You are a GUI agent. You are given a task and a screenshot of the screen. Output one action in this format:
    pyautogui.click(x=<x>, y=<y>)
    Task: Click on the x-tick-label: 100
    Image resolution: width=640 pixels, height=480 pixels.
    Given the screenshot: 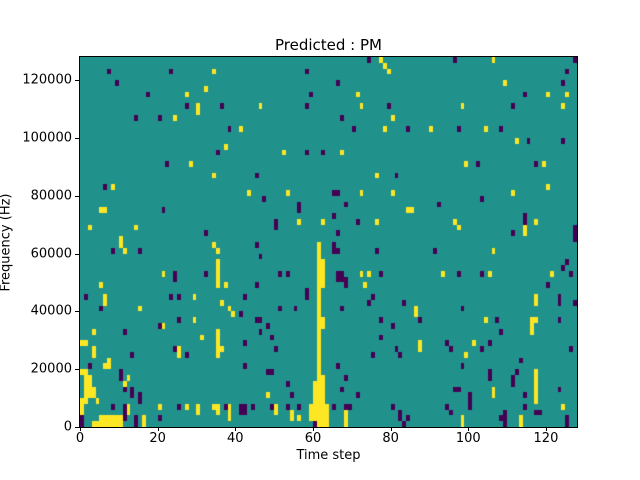 What is the action you would take?
    pyautogui.click(x=468, y=438)
    